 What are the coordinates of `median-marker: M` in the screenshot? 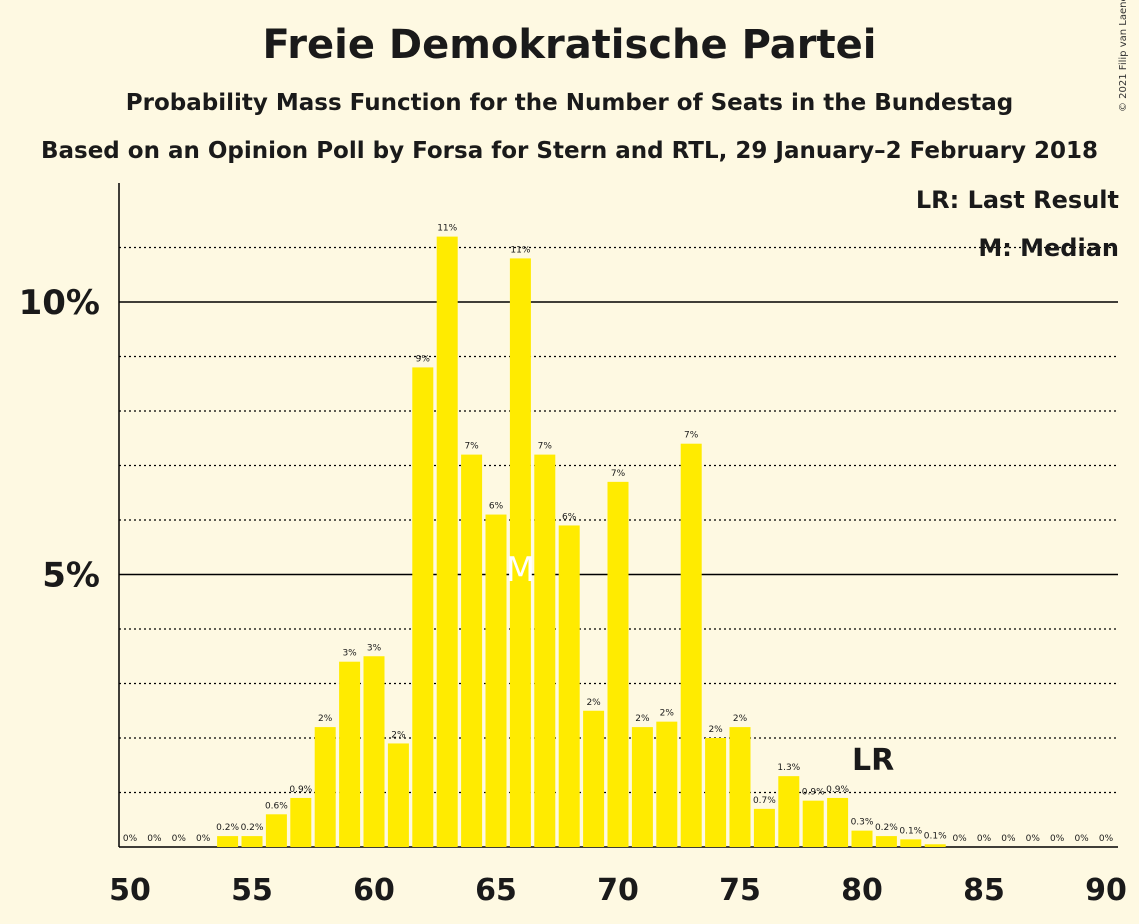 It's located at (520, 570).